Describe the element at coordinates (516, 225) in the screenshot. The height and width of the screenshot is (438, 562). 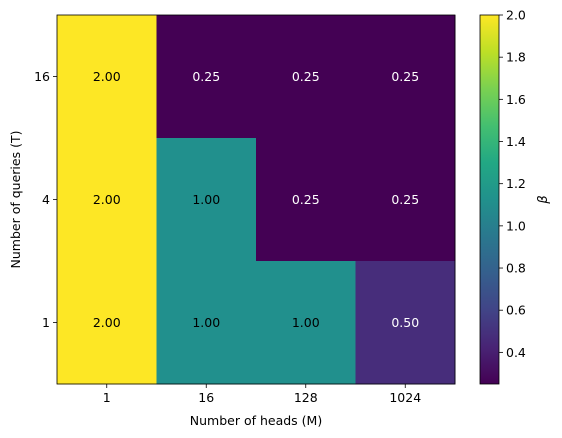
I see `colorbar-tick-label: 1.0` at that location.